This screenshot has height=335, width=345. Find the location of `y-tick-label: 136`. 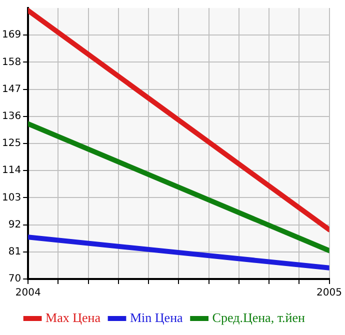

y-tick-label: 136 is located at coordinates (12, 116).